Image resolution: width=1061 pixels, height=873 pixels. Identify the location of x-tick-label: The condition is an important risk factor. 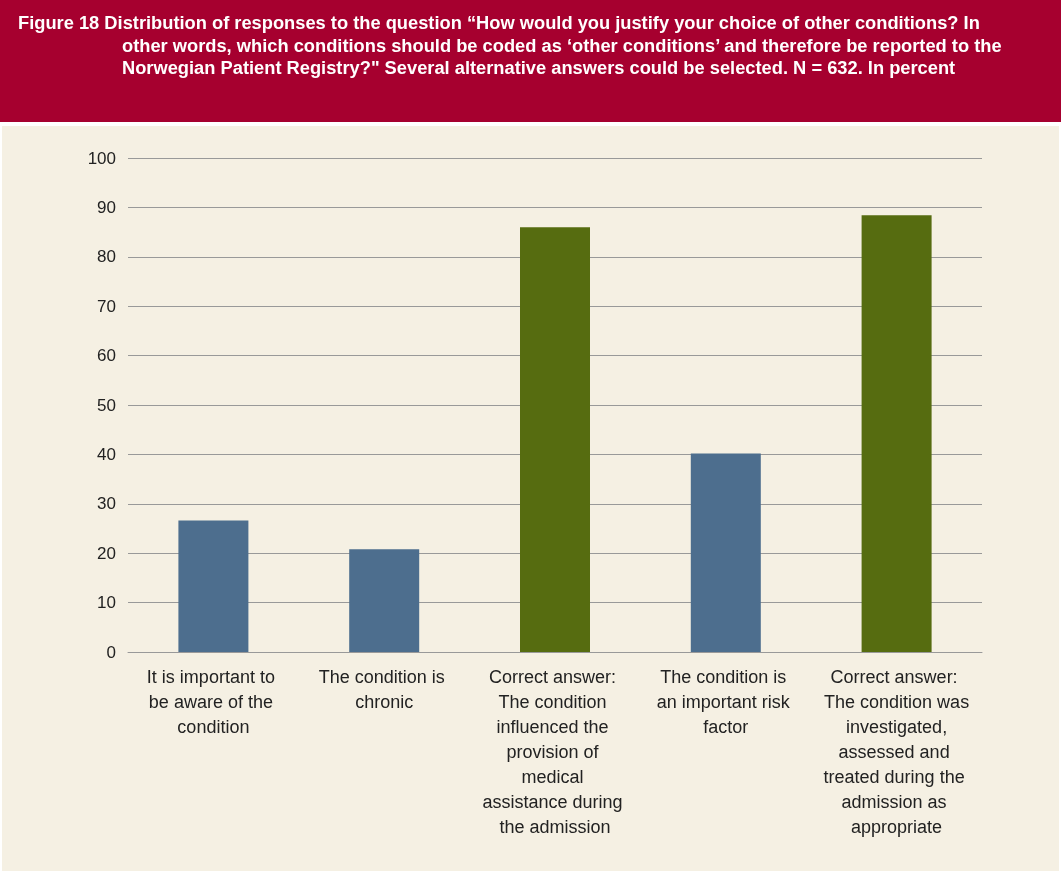
(725, 701).